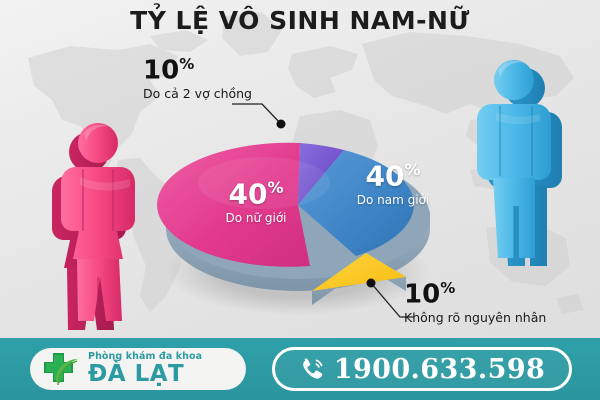 The width and height of the screenshot is (600, 400). I want to click on pie-callout-unknown-cause: 10% Không rõ nguyên nhân, so click(475, 303).